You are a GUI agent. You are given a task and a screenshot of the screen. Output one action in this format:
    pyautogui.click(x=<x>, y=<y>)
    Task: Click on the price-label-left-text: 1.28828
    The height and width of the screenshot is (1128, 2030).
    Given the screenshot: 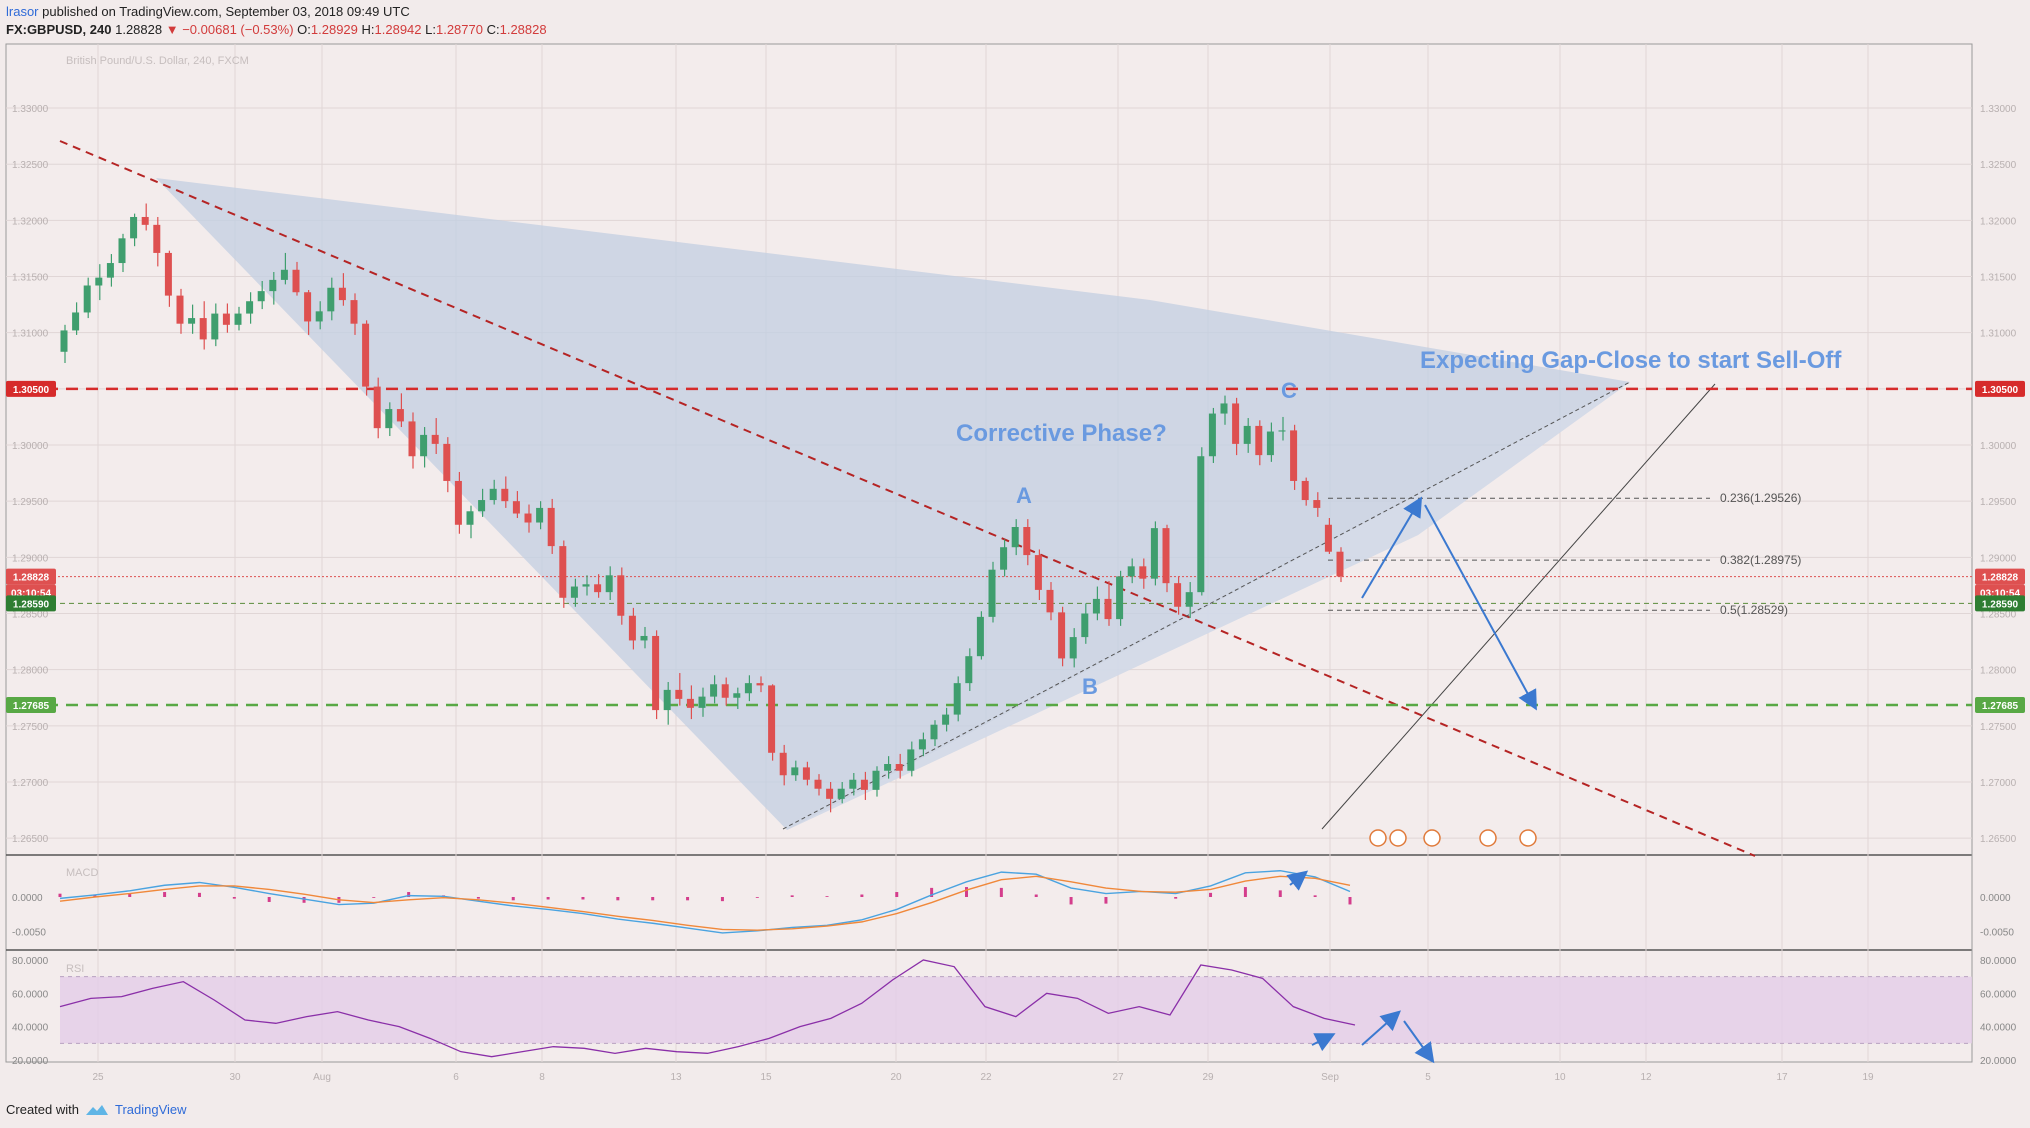 What is the action you would take?
    pyautogui.click(x=31, y=578)
    